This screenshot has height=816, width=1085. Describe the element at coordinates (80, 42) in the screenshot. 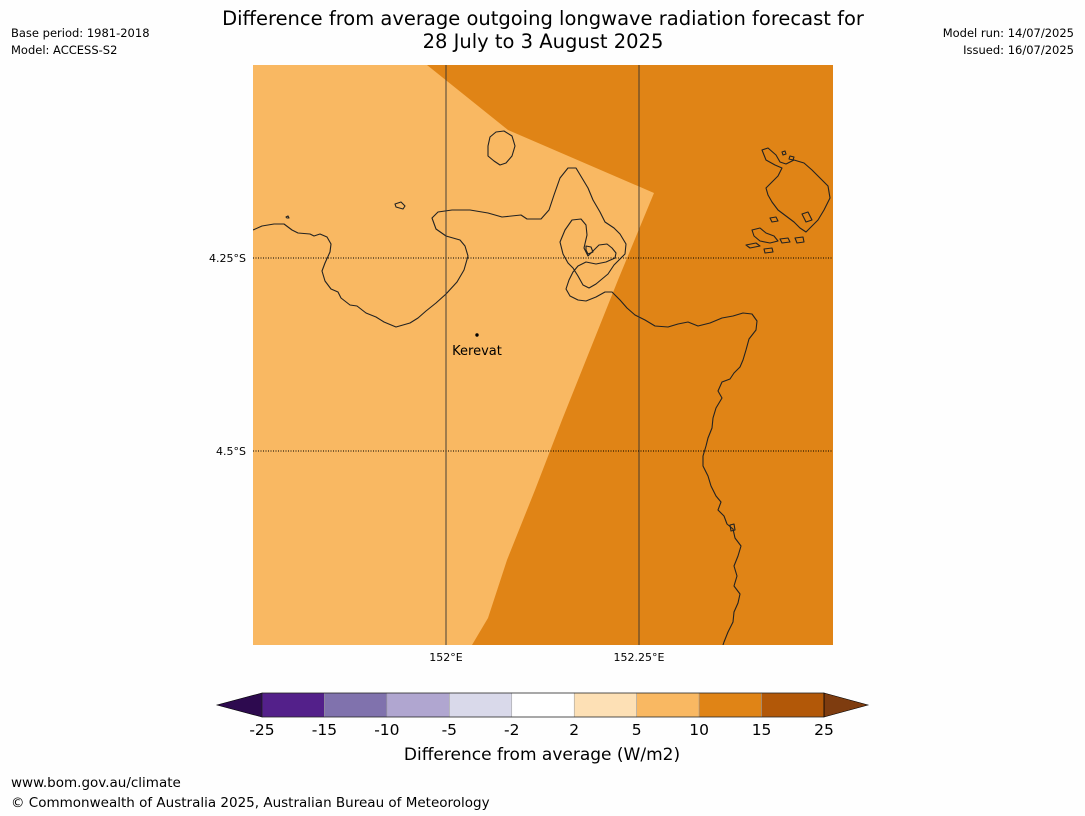

I see `meta-left: Base period: 1981-2018 Model: ACCESS-S2` at that location.